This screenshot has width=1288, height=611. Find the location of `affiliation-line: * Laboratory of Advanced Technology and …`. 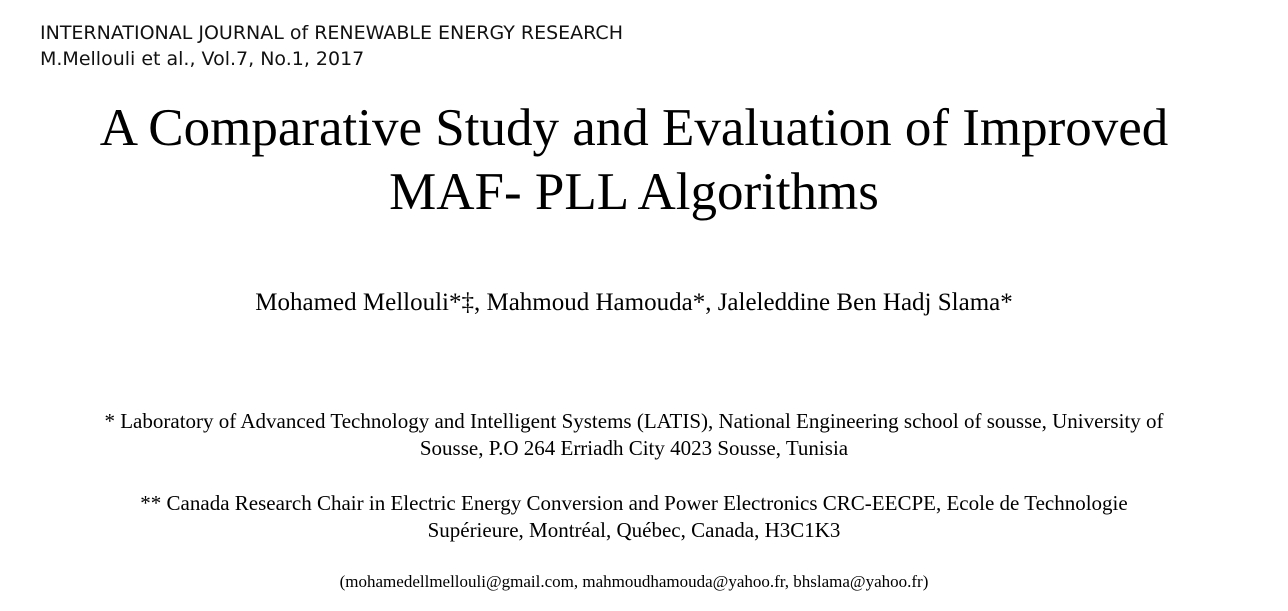

affiliation-line: * Laboratory of Advanced Technology and … is located at coordinates (634, 421).